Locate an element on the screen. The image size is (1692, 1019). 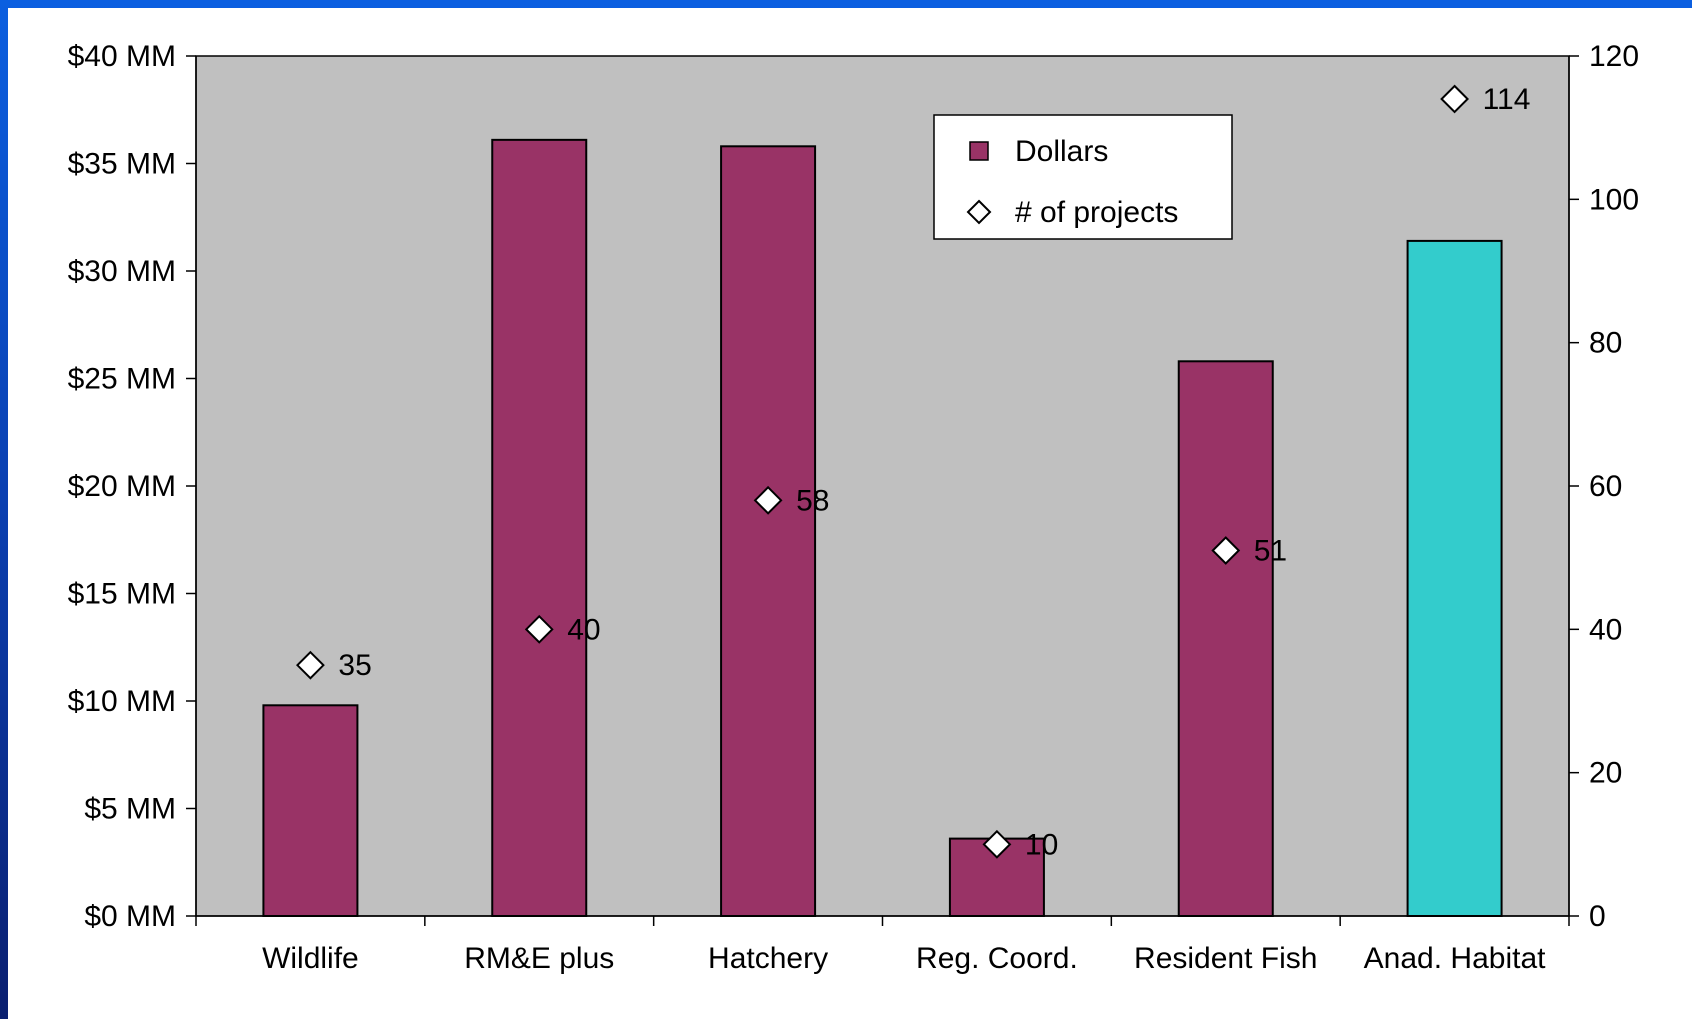
x-category-label-4: Resident Fish is located at coordinates (1225, 958).